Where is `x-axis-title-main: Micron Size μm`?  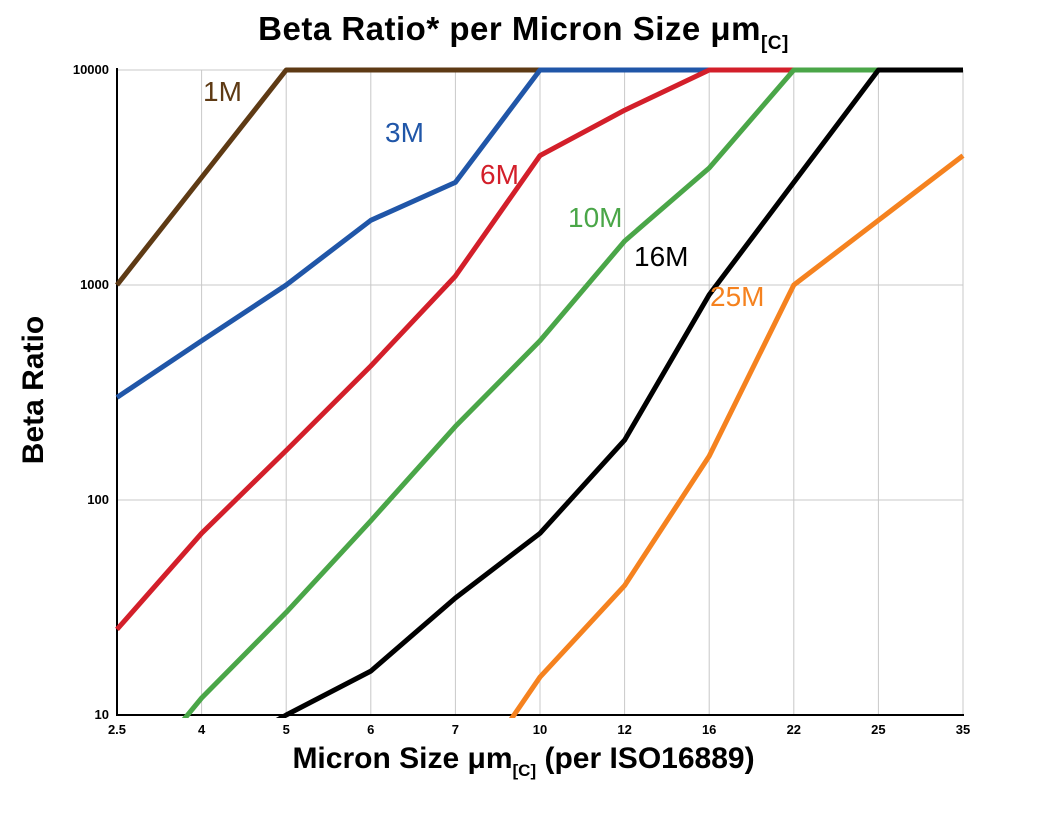
x-axis-title-main: Micron Size μm is located at coordinates (402, 758).